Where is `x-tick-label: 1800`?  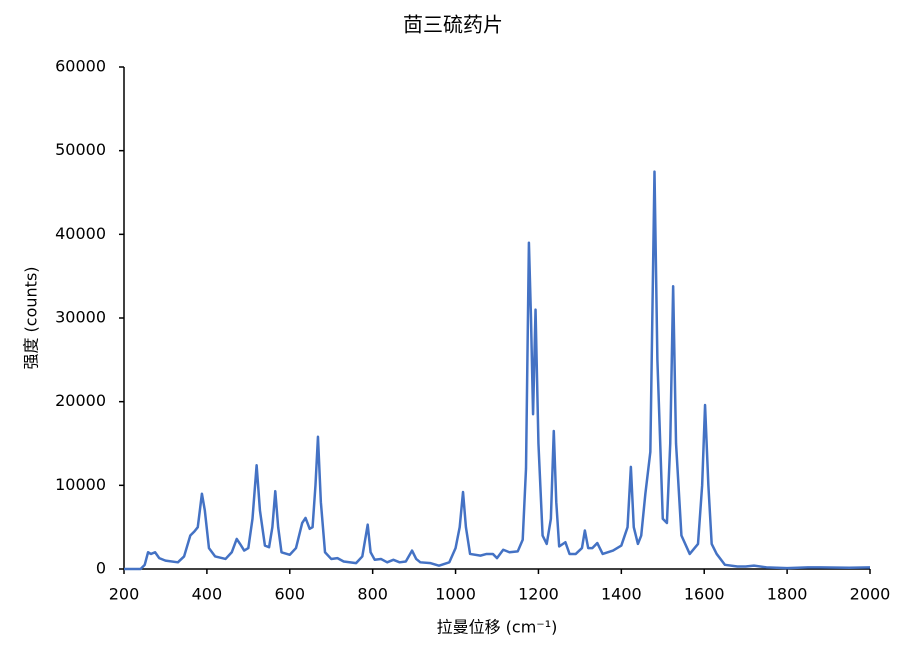 x-tick-label: 1800 is located at coordinates (787, 594).